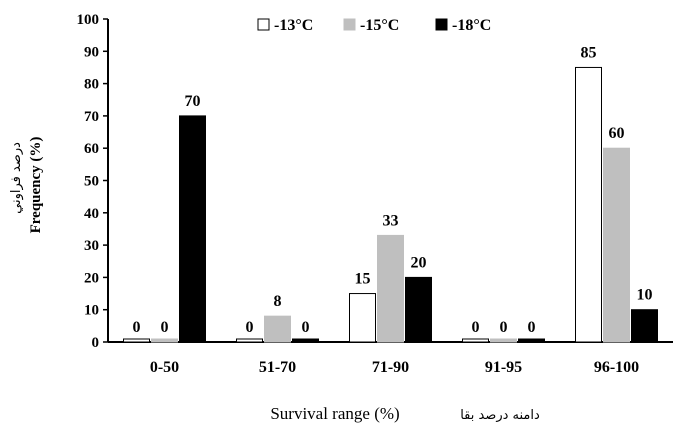 Image resolution: width=683 pixels, height=429 pixels. Describe the element at coordinates (363, 279) in the screenshot. I see `data-label: 15` at that location.